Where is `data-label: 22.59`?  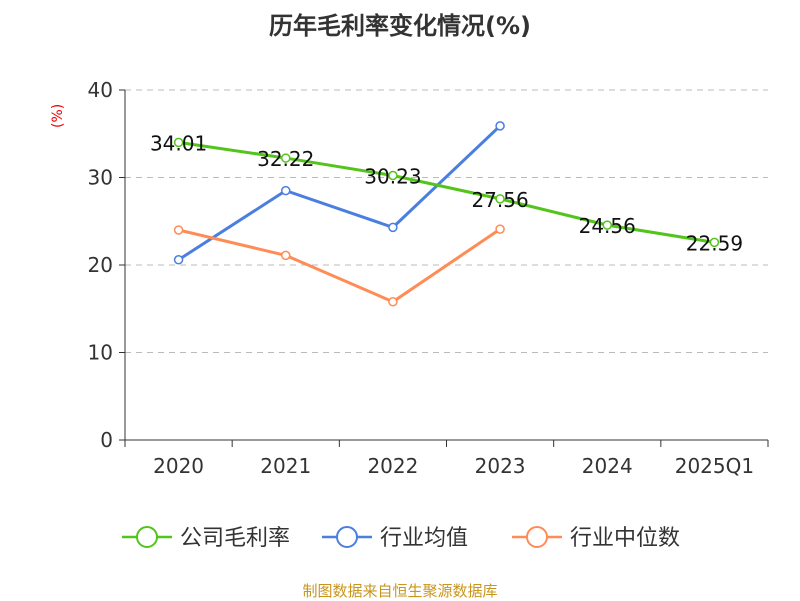
data-label: 22.59 is located at coordinates (714, 243).